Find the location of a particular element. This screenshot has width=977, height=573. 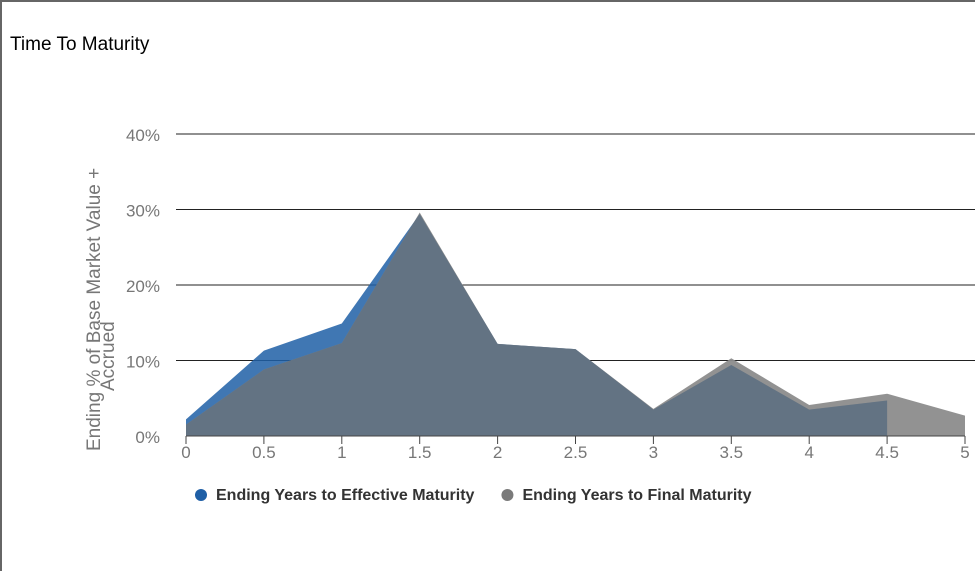

x-tick-label: 0.5 is located at coordinates (264, 452).